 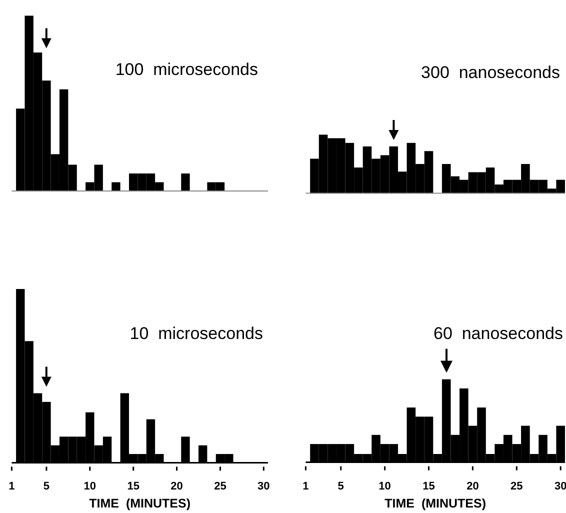 I want to click on chart-title: 300 nanoseconds, so click(x=490, y=72).